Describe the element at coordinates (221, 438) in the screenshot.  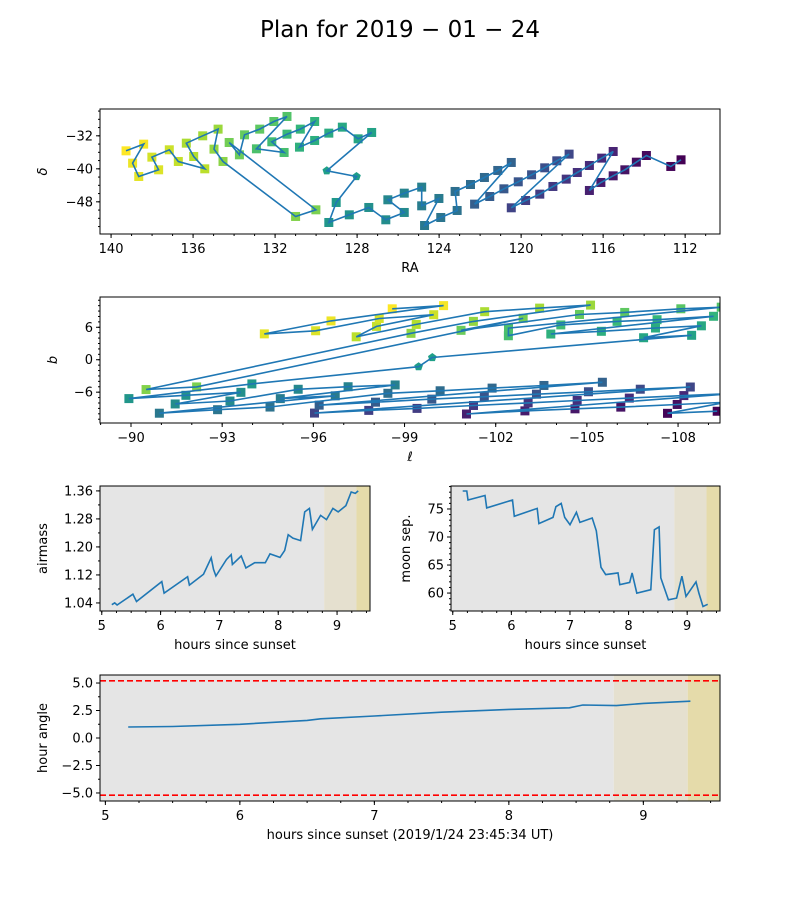
I see `x-tick-label: −93` at that location.